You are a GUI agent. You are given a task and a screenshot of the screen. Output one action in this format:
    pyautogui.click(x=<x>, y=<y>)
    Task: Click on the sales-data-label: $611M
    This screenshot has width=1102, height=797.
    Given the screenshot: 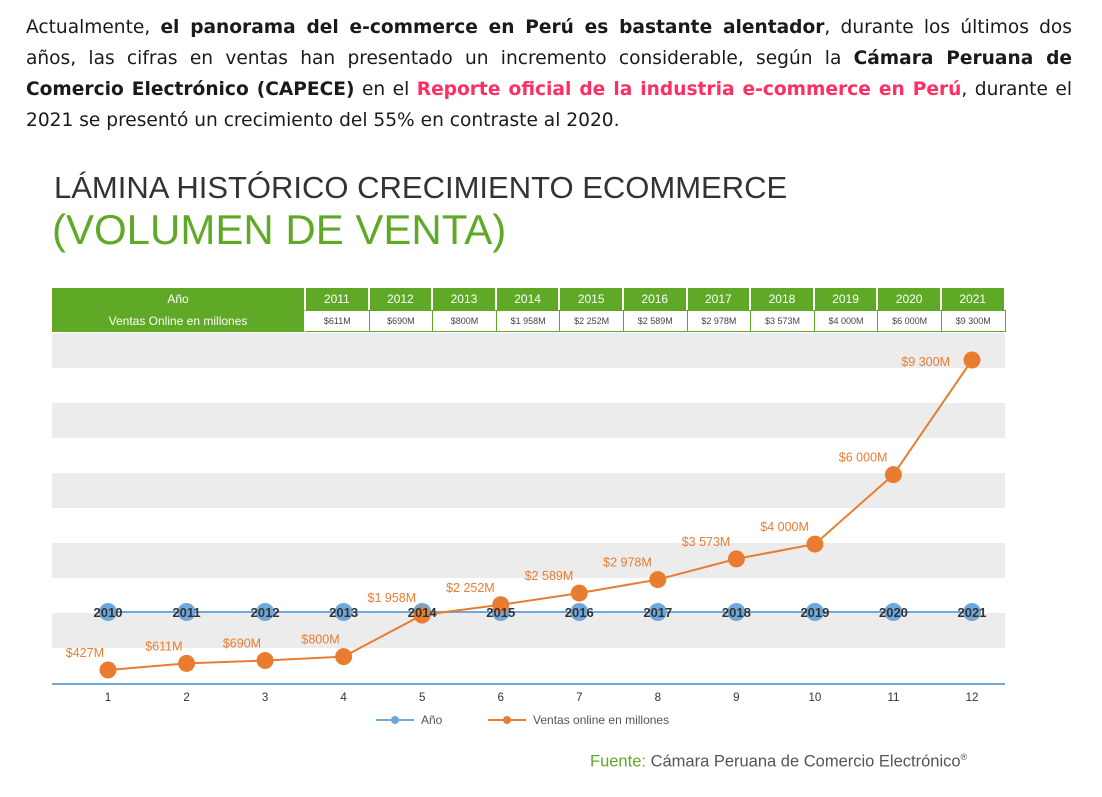 What is the action you would take?
    pyautogui.click(x=163, y=646)
    